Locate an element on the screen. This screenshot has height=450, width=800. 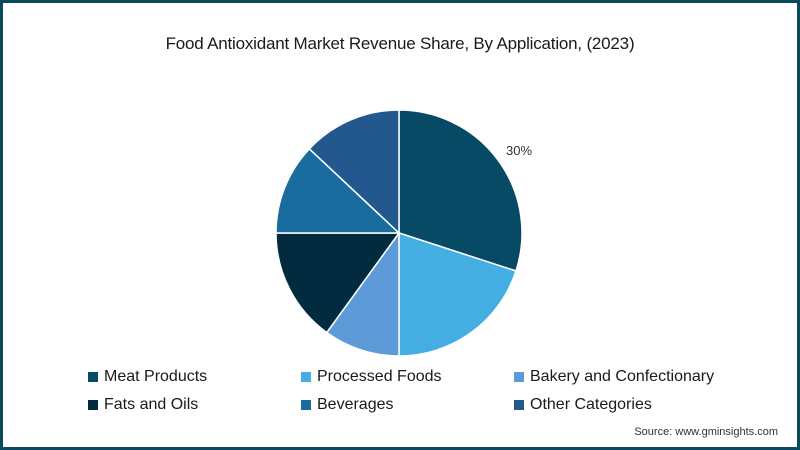
legend-item-beverages: Beverages is located at coordinates (347, 405).